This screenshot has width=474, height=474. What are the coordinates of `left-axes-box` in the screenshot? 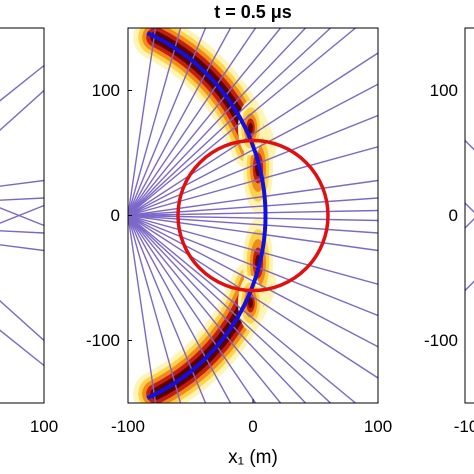 It's located at (22, 215).